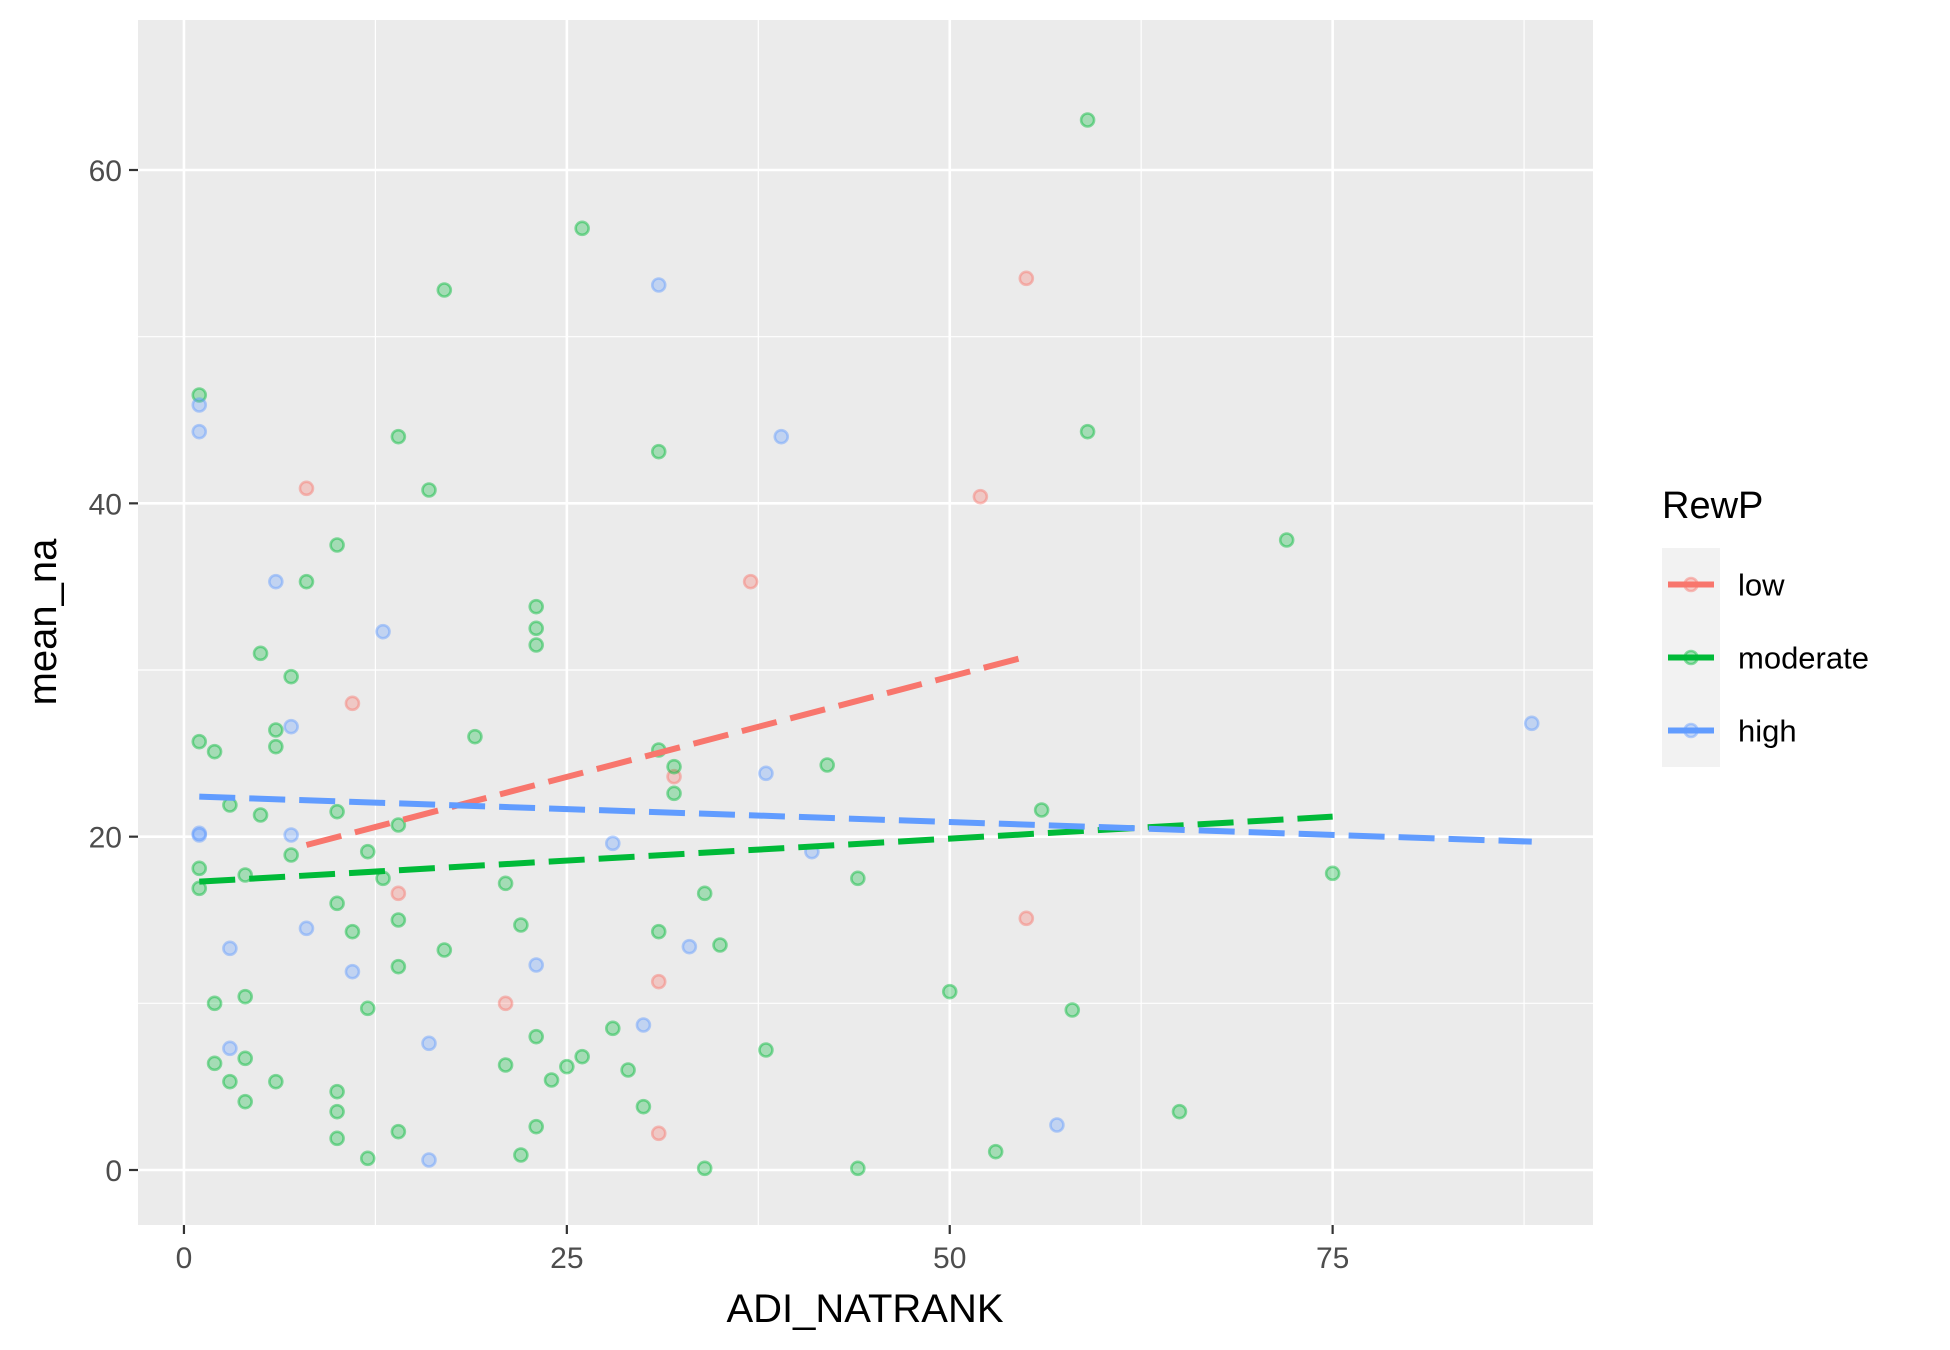  What do you see at coordinates (1803, 658) in the screenshot?
I see `legend-label-moderate: moderate` at bounding box center [1803, 658].